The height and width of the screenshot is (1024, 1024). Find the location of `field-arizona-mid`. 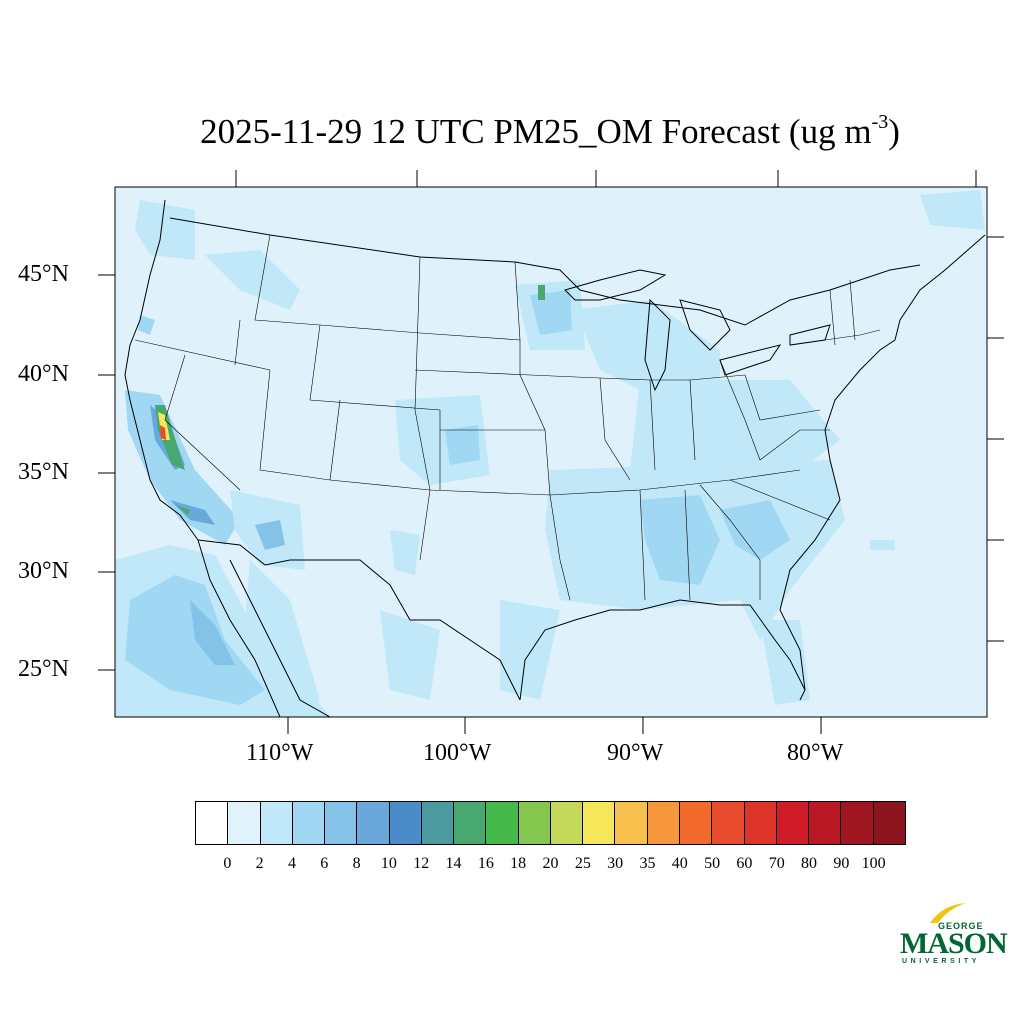

field-arizona-mid is located at coordinates (270, 535).